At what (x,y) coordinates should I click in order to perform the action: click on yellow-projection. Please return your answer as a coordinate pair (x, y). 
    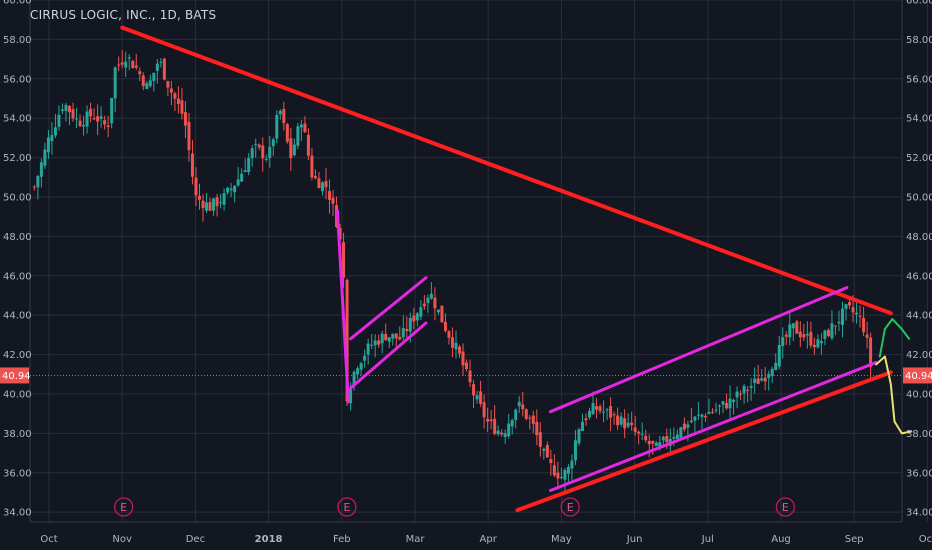
    Looking at the image, I should click on (894, 395).